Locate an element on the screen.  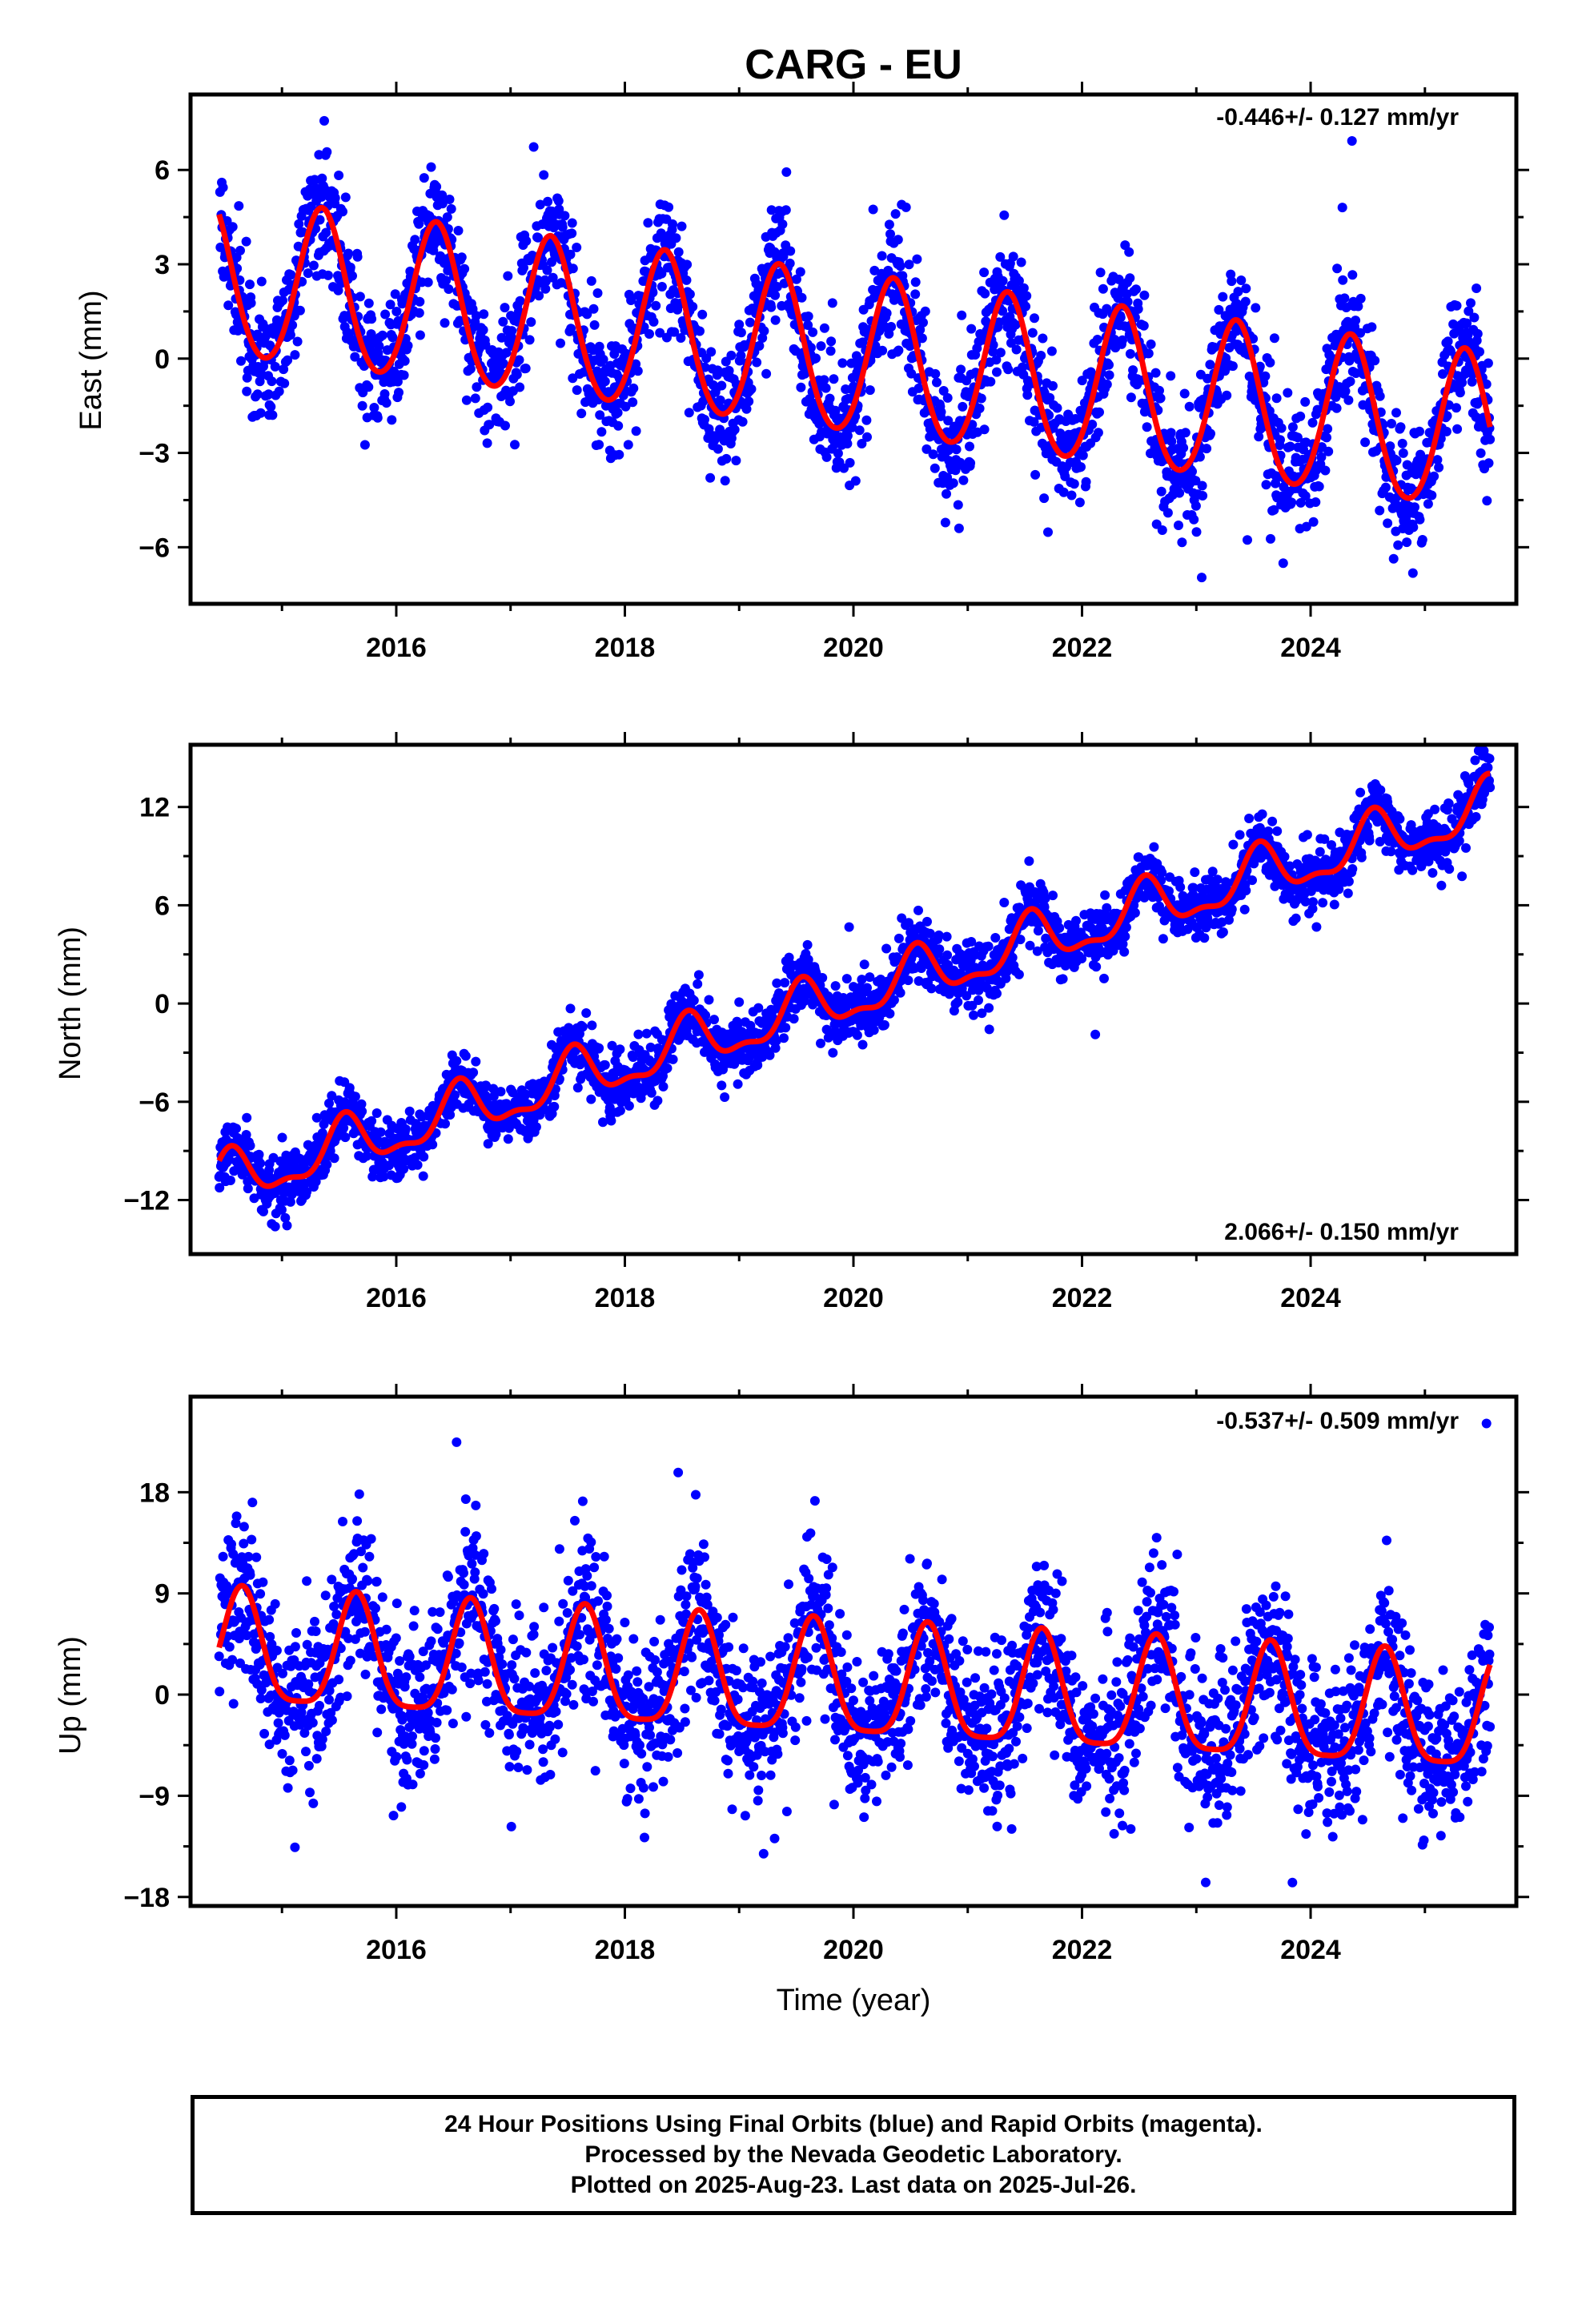
east-model-line is located at coordinates (854, 352).